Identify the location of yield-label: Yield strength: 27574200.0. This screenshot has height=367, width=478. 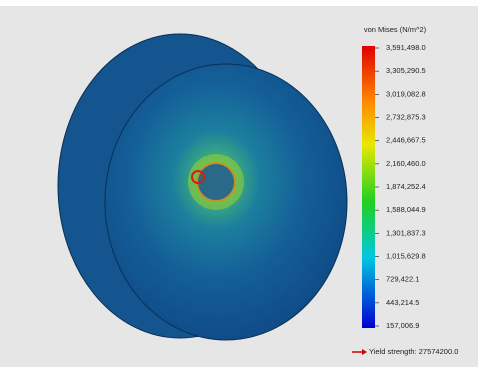
(413, 351).